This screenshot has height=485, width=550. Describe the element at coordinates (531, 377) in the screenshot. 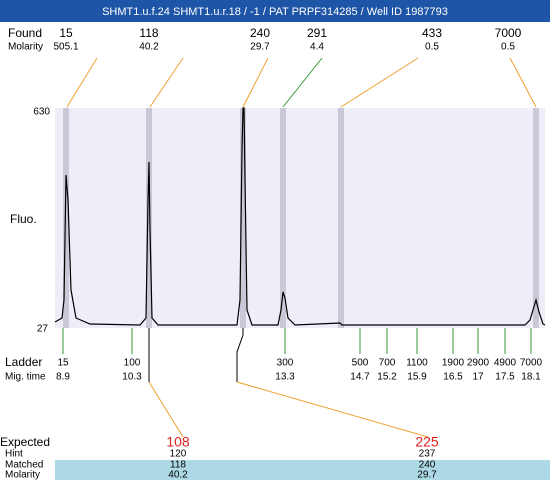

I see `ladder-time: 18.1` at that location.